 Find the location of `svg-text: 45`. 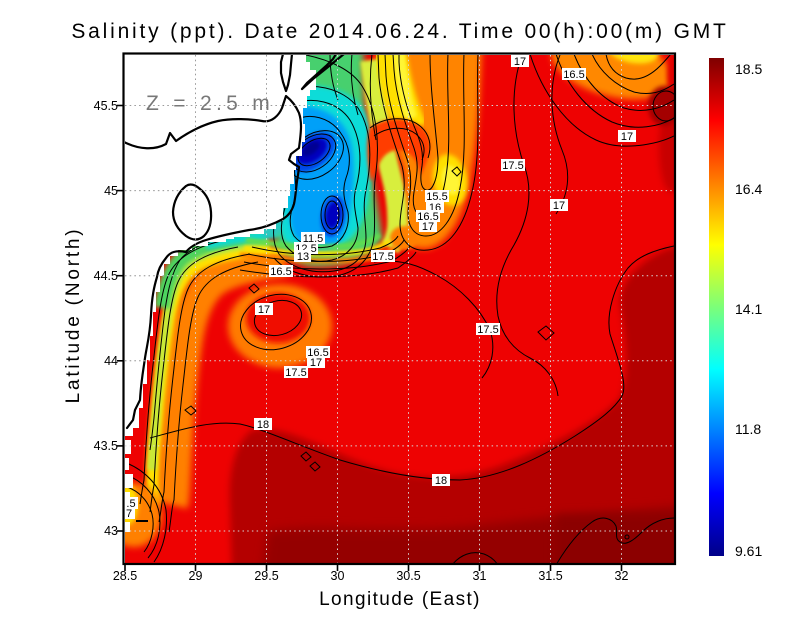

svg-text: 45 is located at coordinates (111, 191).